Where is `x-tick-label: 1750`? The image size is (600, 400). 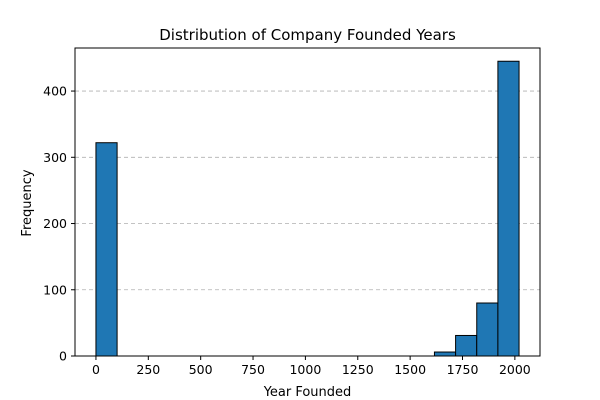 x-tick-label: 1750 is located at coordinates (463, 369).